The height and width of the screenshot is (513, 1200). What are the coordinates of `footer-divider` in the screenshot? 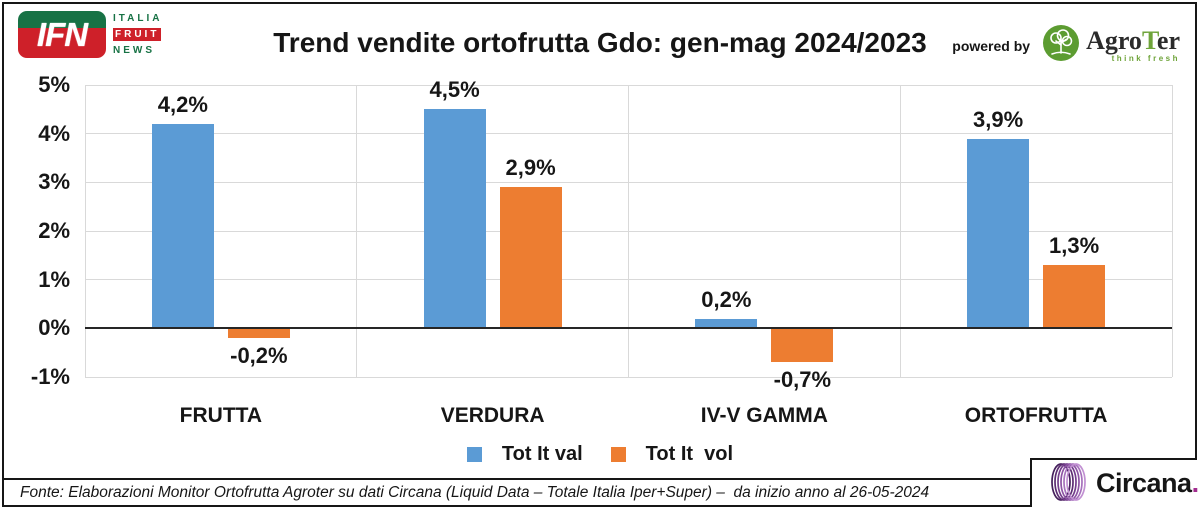 It's located at (598, 479).